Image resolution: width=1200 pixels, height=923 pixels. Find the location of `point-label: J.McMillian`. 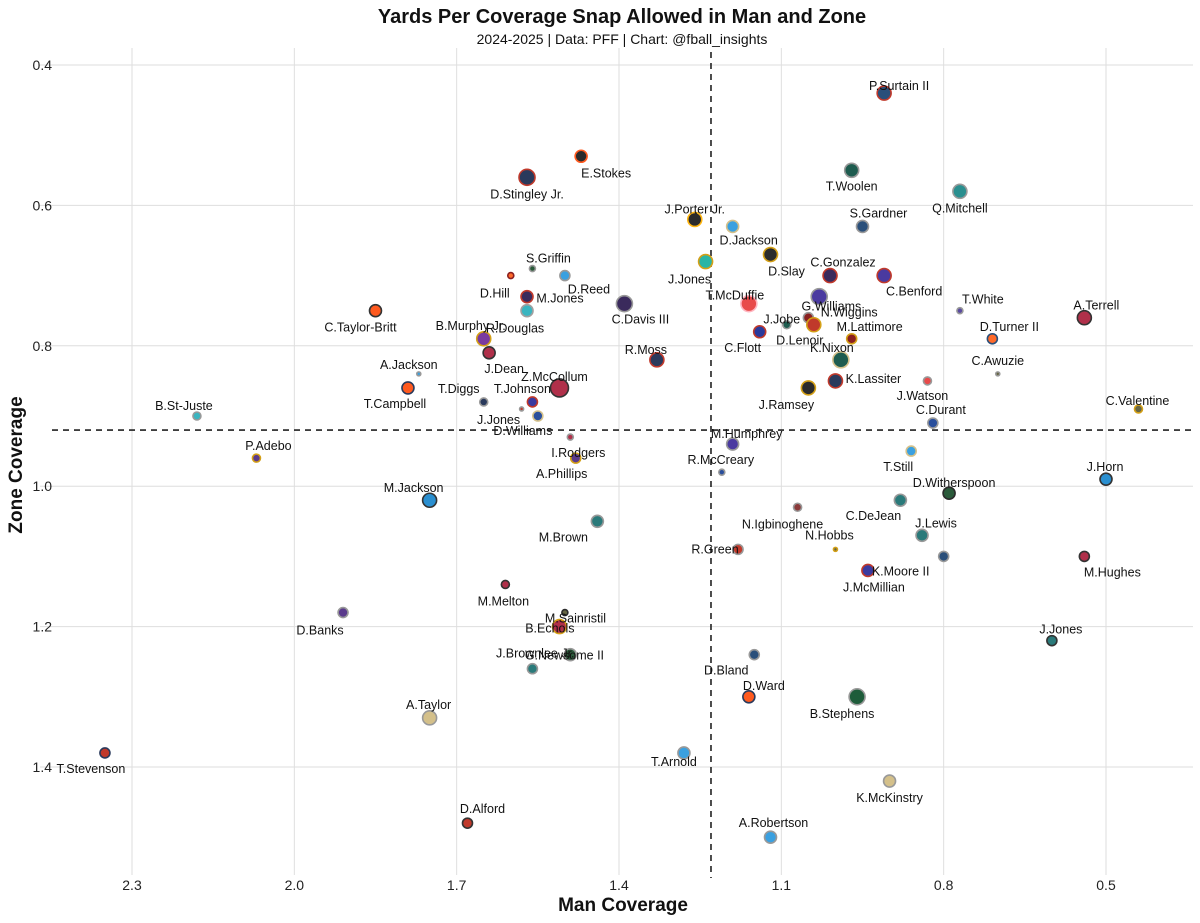

point-label: J.McMillian is located at coordinates (874, 587).